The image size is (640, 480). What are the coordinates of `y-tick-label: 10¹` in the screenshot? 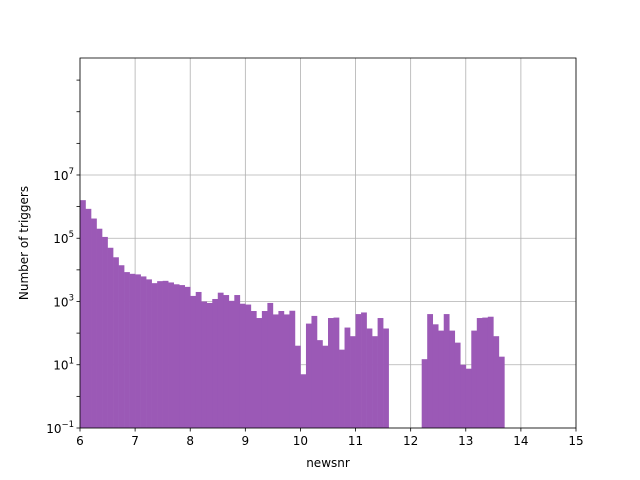 It's located at (63, 365).